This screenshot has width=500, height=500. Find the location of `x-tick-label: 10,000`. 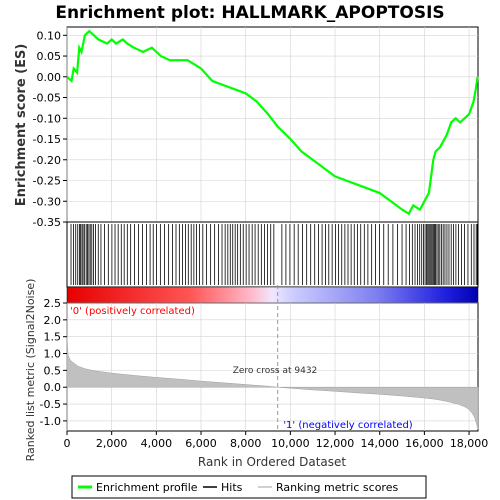

x-tick-label: 10,000 is located at coordinates (290, 443).